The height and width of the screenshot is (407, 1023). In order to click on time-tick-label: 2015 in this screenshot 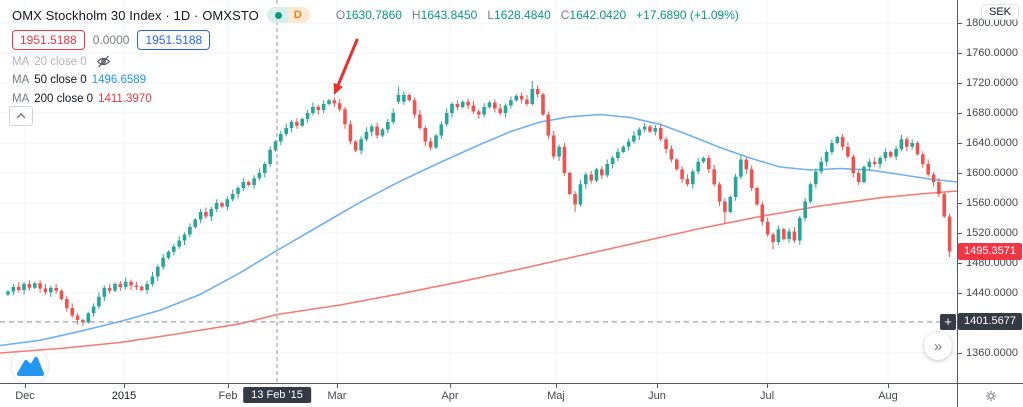, I will do `click(124, 396)`.